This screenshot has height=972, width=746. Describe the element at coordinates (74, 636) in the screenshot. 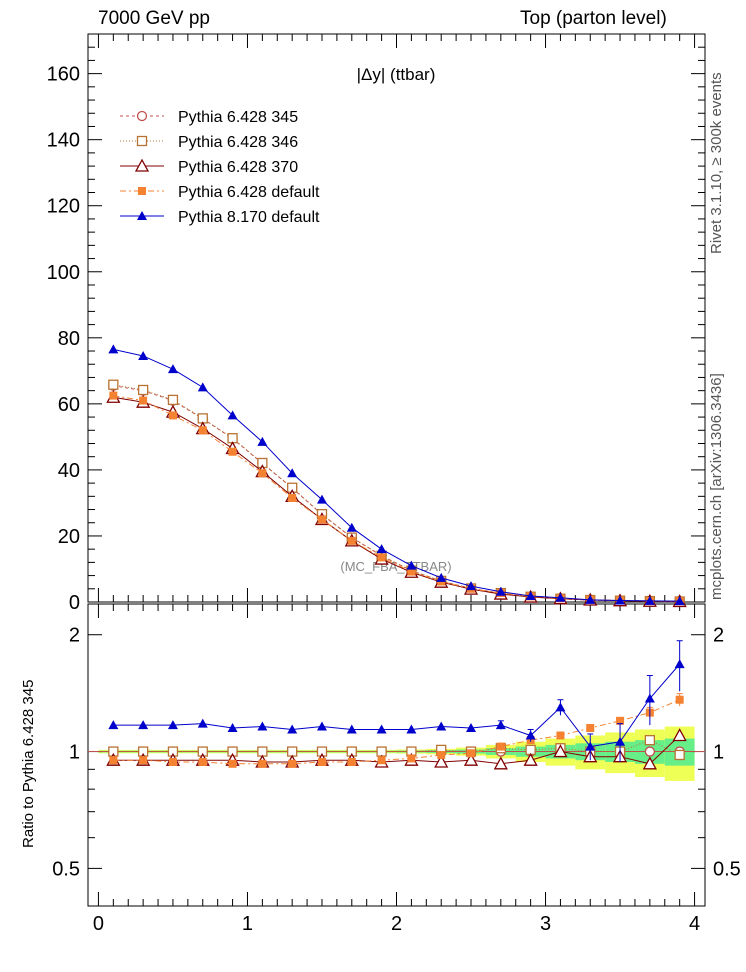

I see `ratio-y-tick-label: 2` at that location.